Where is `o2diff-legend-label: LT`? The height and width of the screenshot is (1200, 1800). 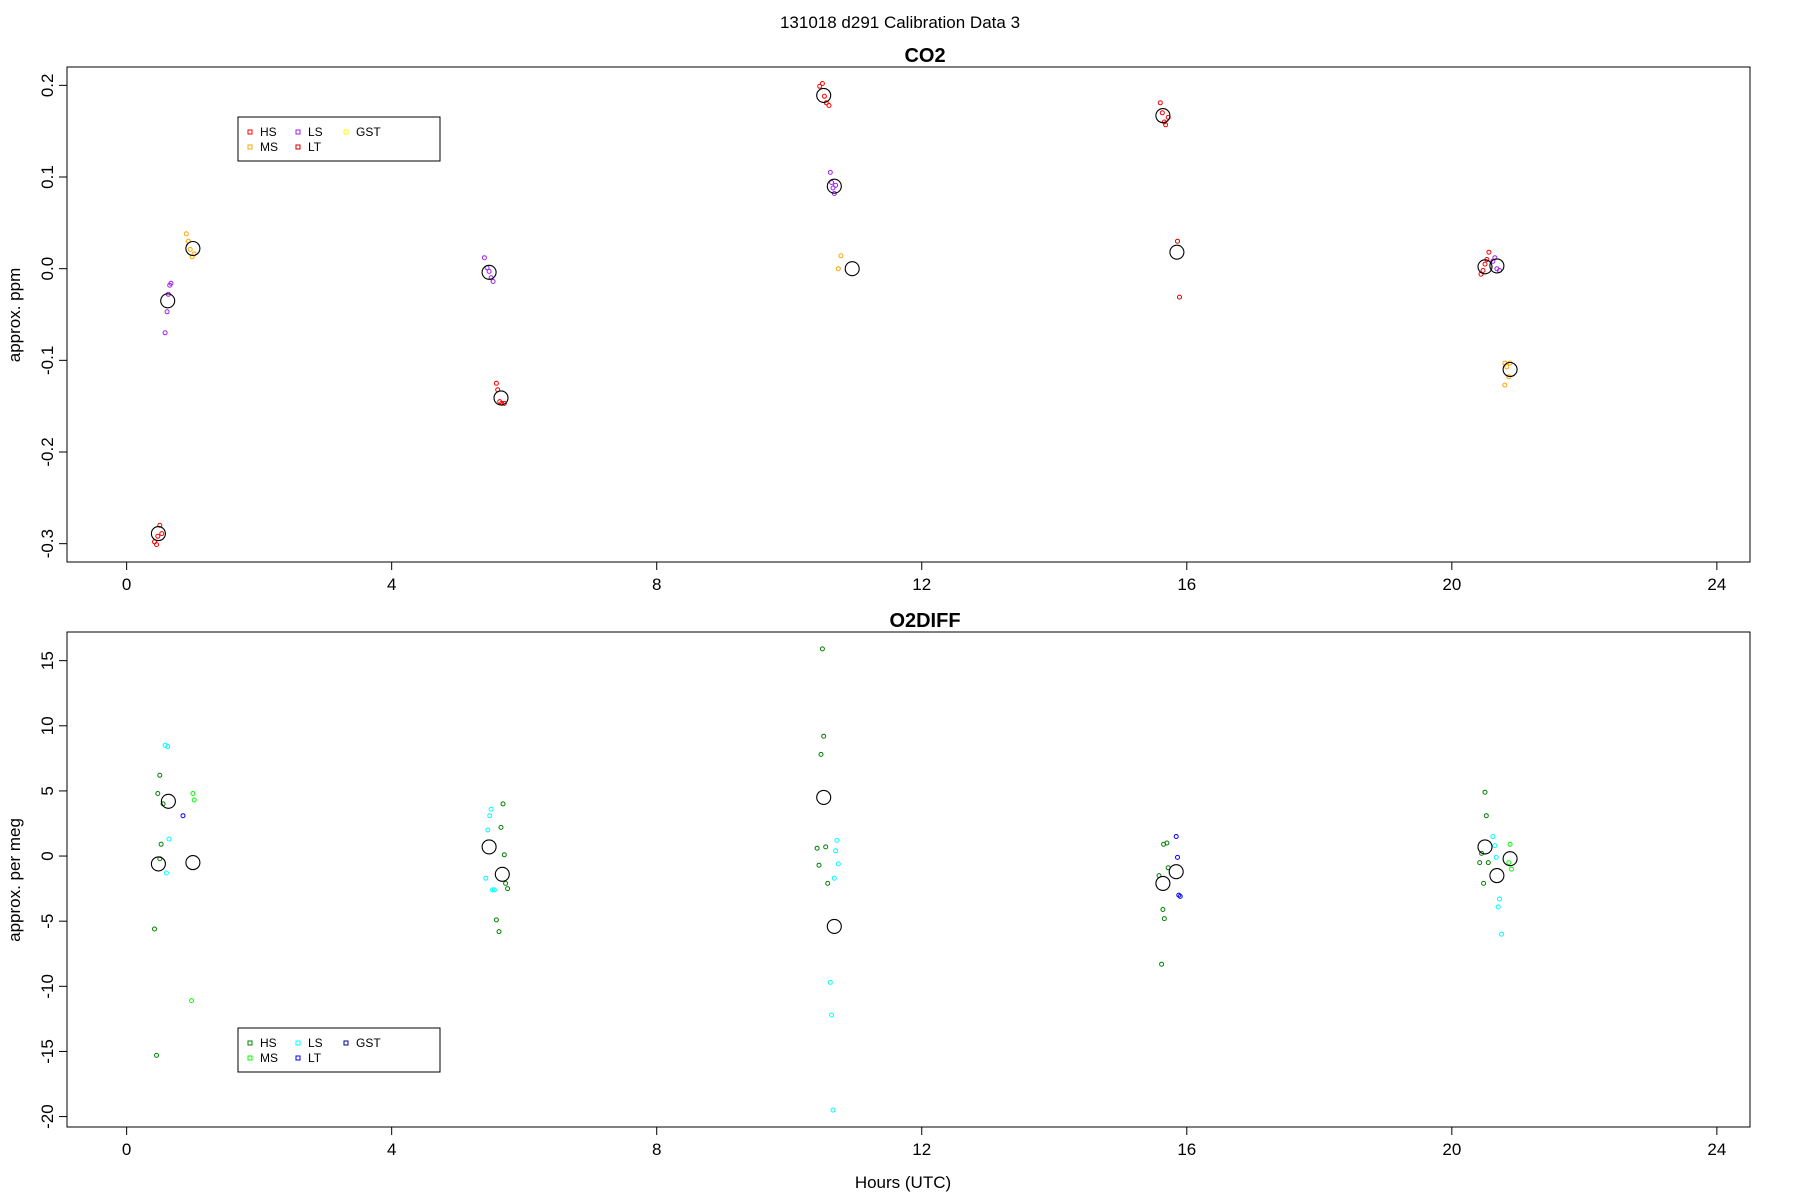 o2diff-legend-label: LT is located at coordinates (315, 1058).